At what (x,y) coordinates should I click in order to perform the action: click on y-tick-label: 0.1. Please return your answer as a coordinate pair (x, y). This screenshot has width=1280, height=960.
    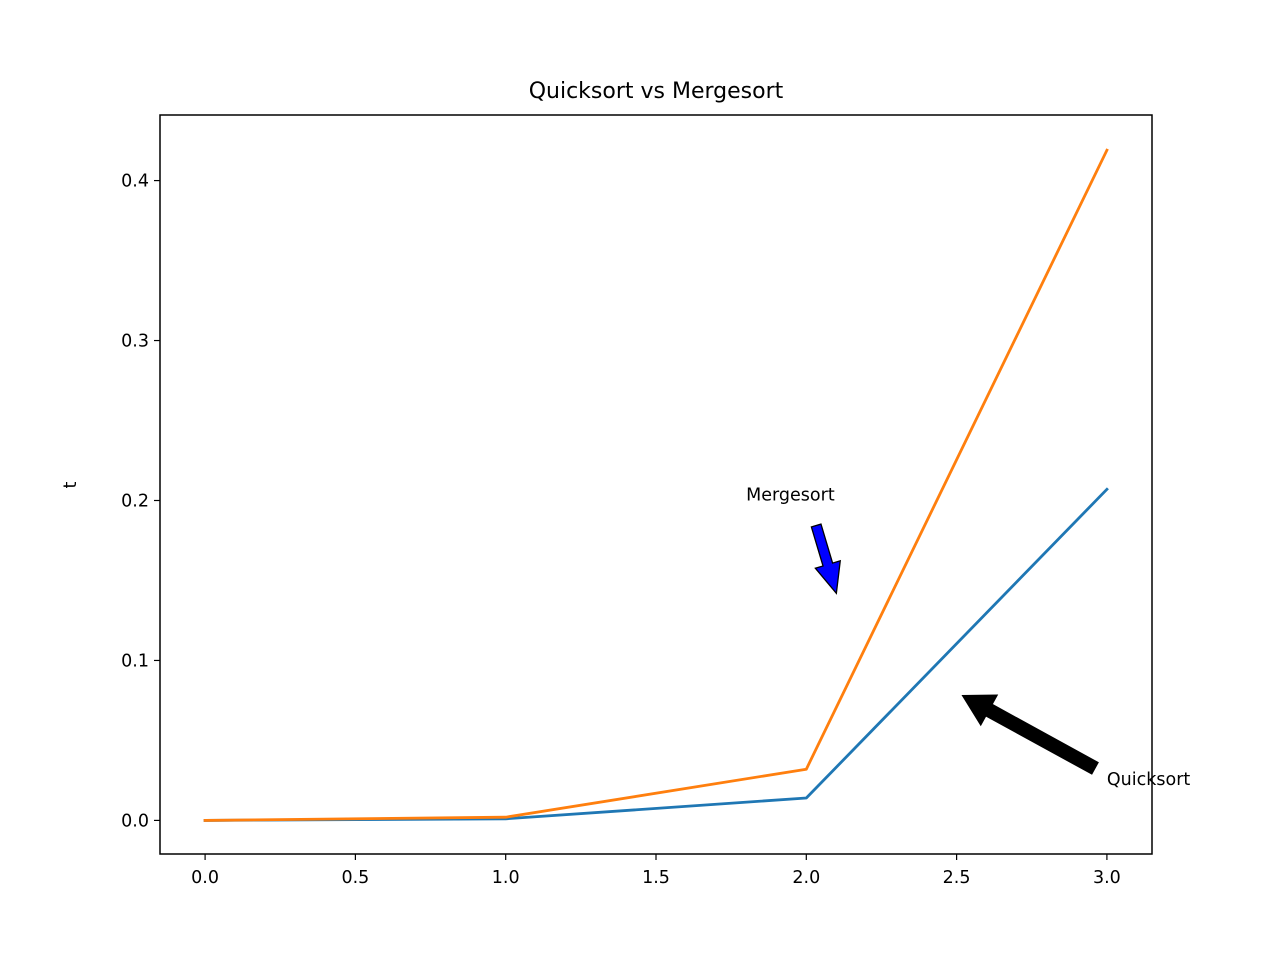
    Looking at the image, I should click on (135, 661).